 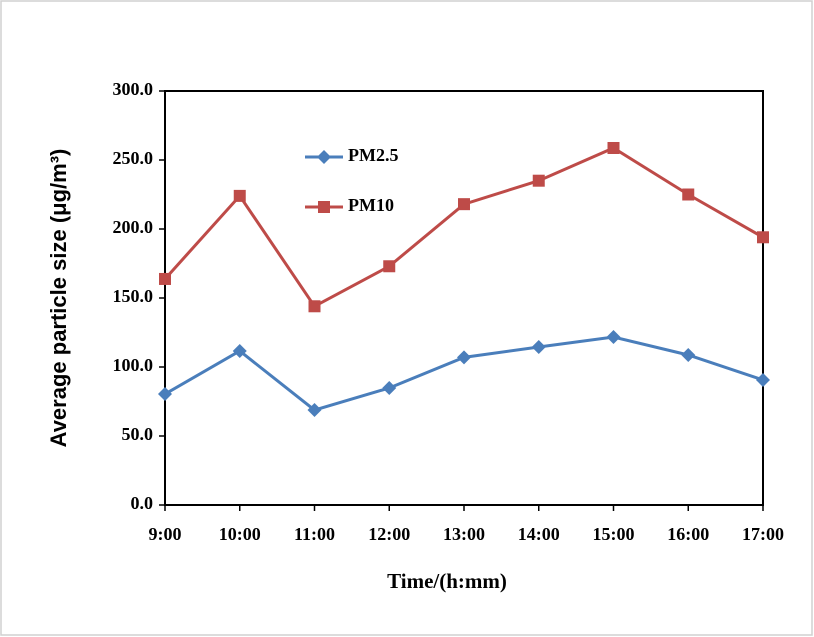 I want to click on y-tick-label: 0.0, so click(x=142, y=503).